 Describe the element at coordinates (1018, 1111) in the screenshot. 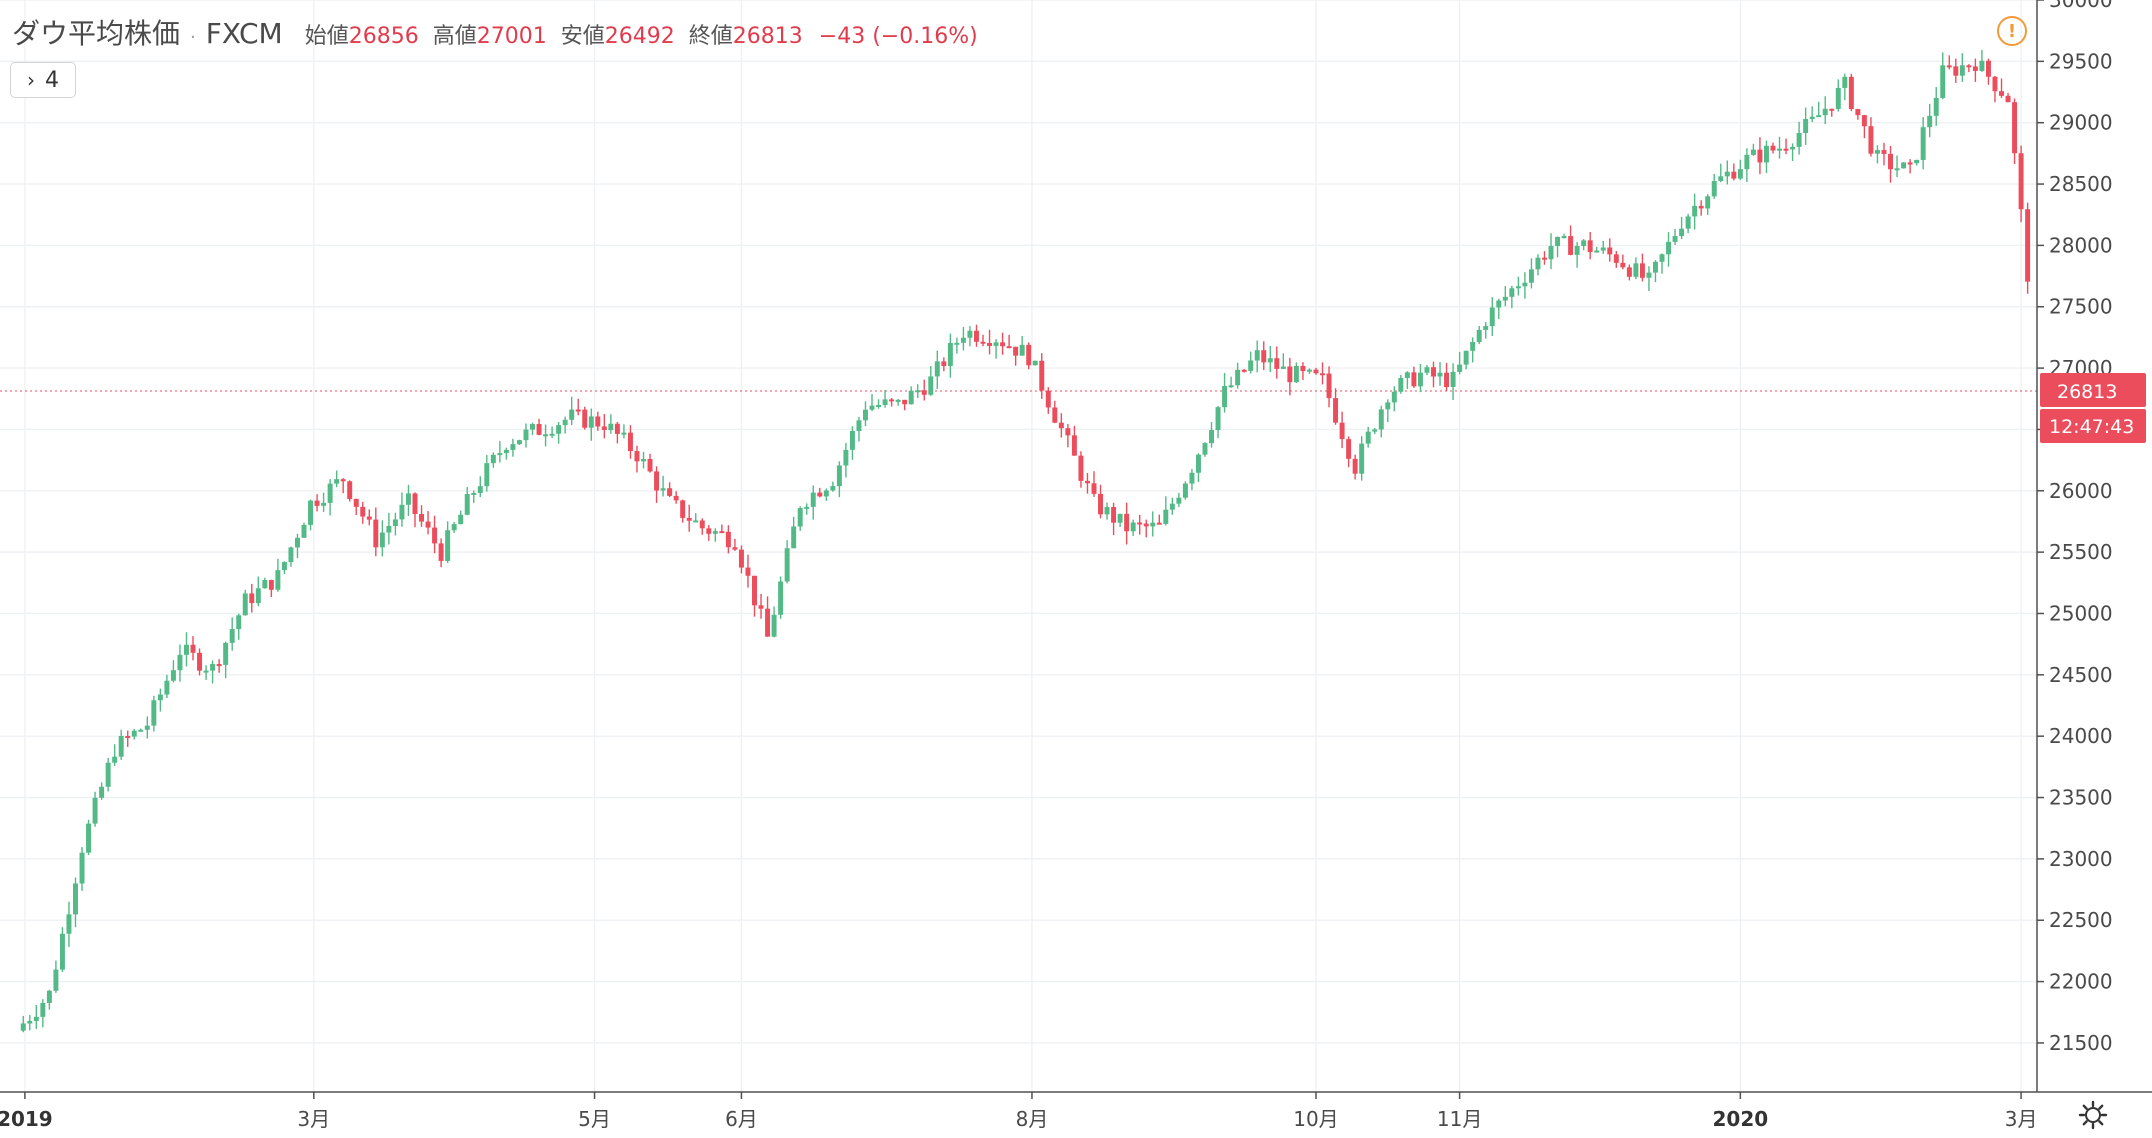

I see `time-axis: 2019 3月 5月 6月 8月 10月 11月 2020 3月` at that location.